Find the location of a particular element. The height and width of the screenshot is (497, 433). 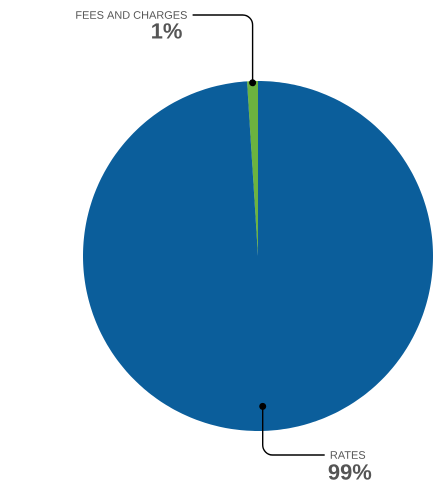

slice-label: FEES AND CHARGES is located at coordinates (131, 15).